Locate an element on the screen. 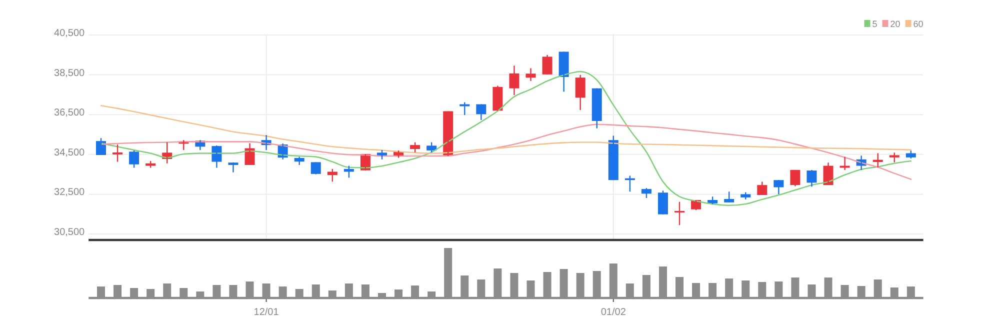 This screenshot has width=985, height=334. x-tick-label: 12/01 is located at coordinates (267, 312).